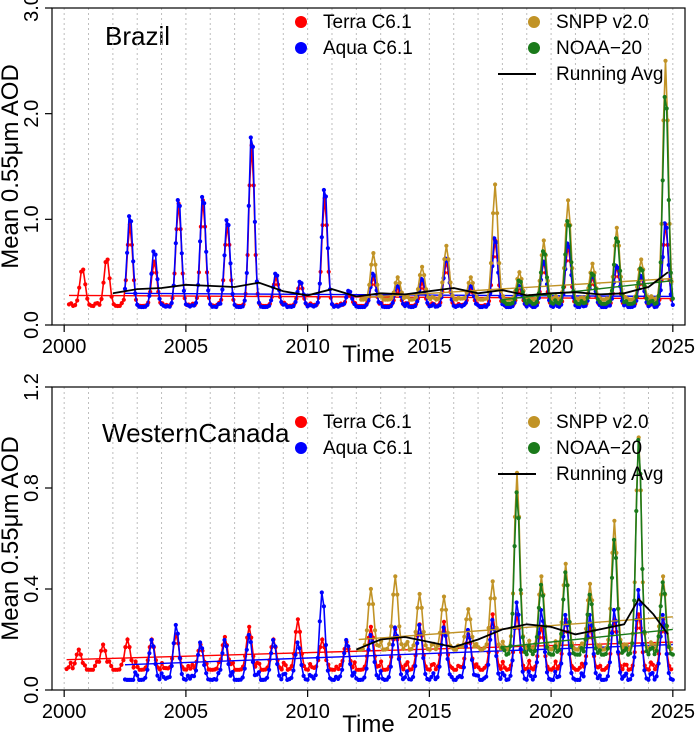 The height and width of the screenshot is (740, 699). I want to click on x-tick-label: 2005, so click(186, 712).